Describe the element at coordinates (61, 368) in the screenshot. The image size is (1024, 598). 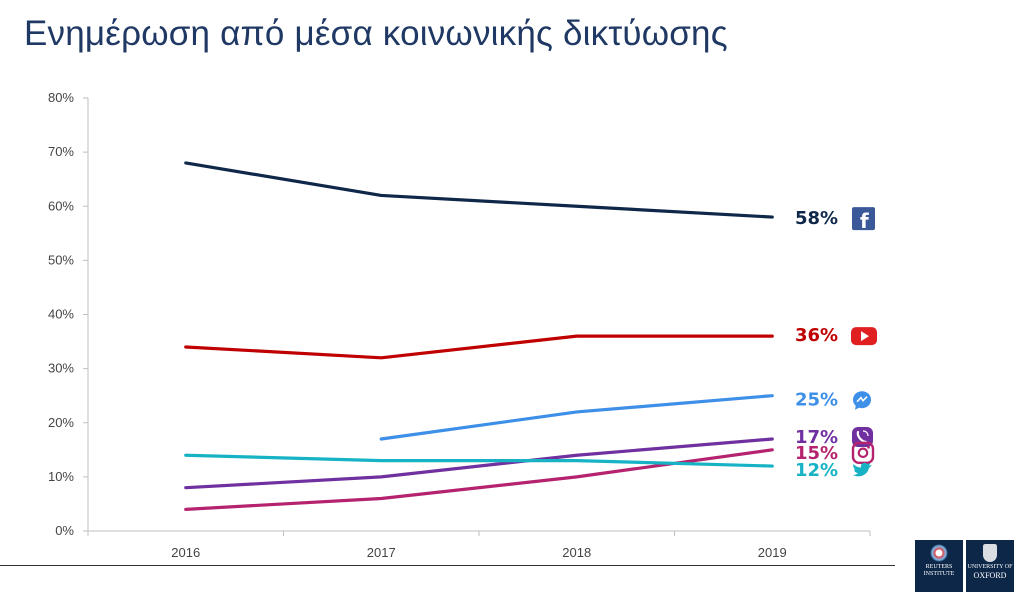
I see `y-tick-label: 30%` at that location.